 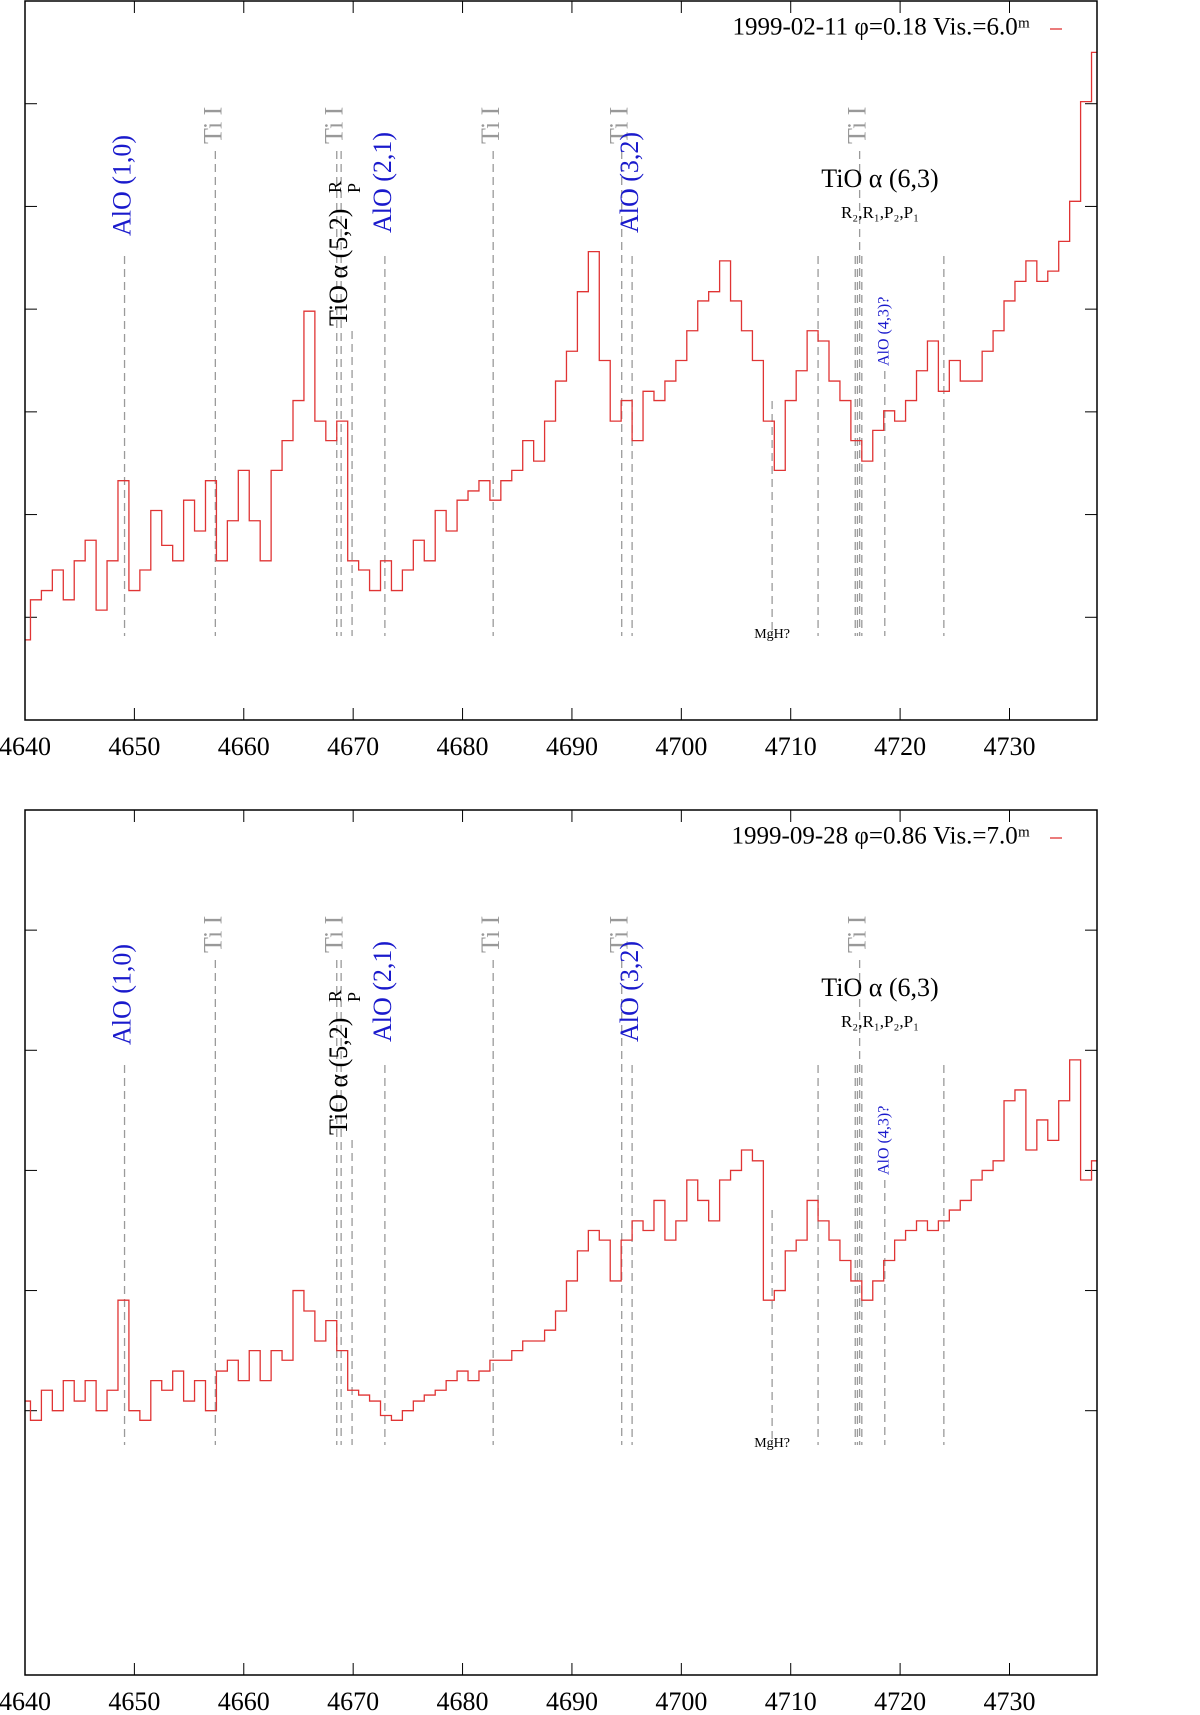 I want to click on legend-label: 1999-09-28 φ=0.86 Vis.=7.0ᵐ, so click(x=881, y=836).